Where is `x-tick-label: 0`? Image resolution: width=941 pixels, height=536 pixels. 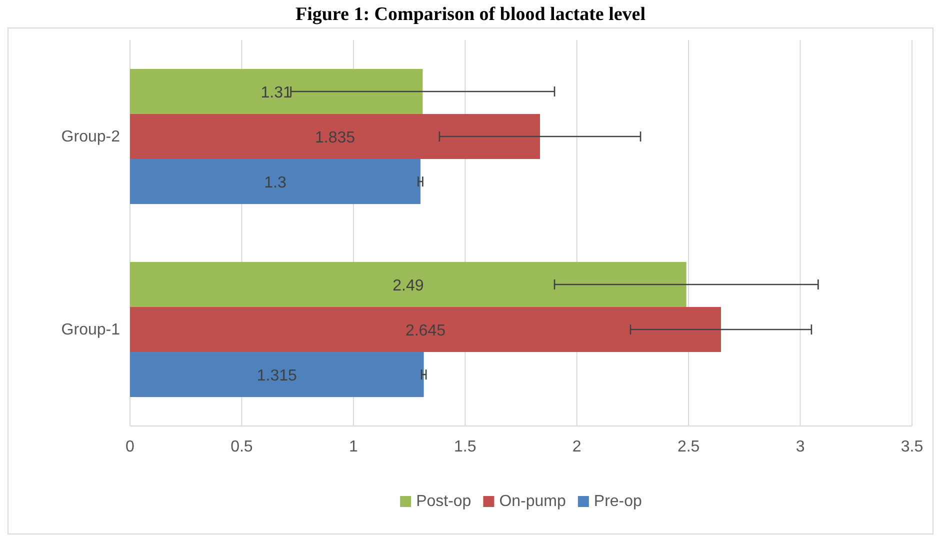 x-tick-label: 0 is located at coordinates (130, 447).